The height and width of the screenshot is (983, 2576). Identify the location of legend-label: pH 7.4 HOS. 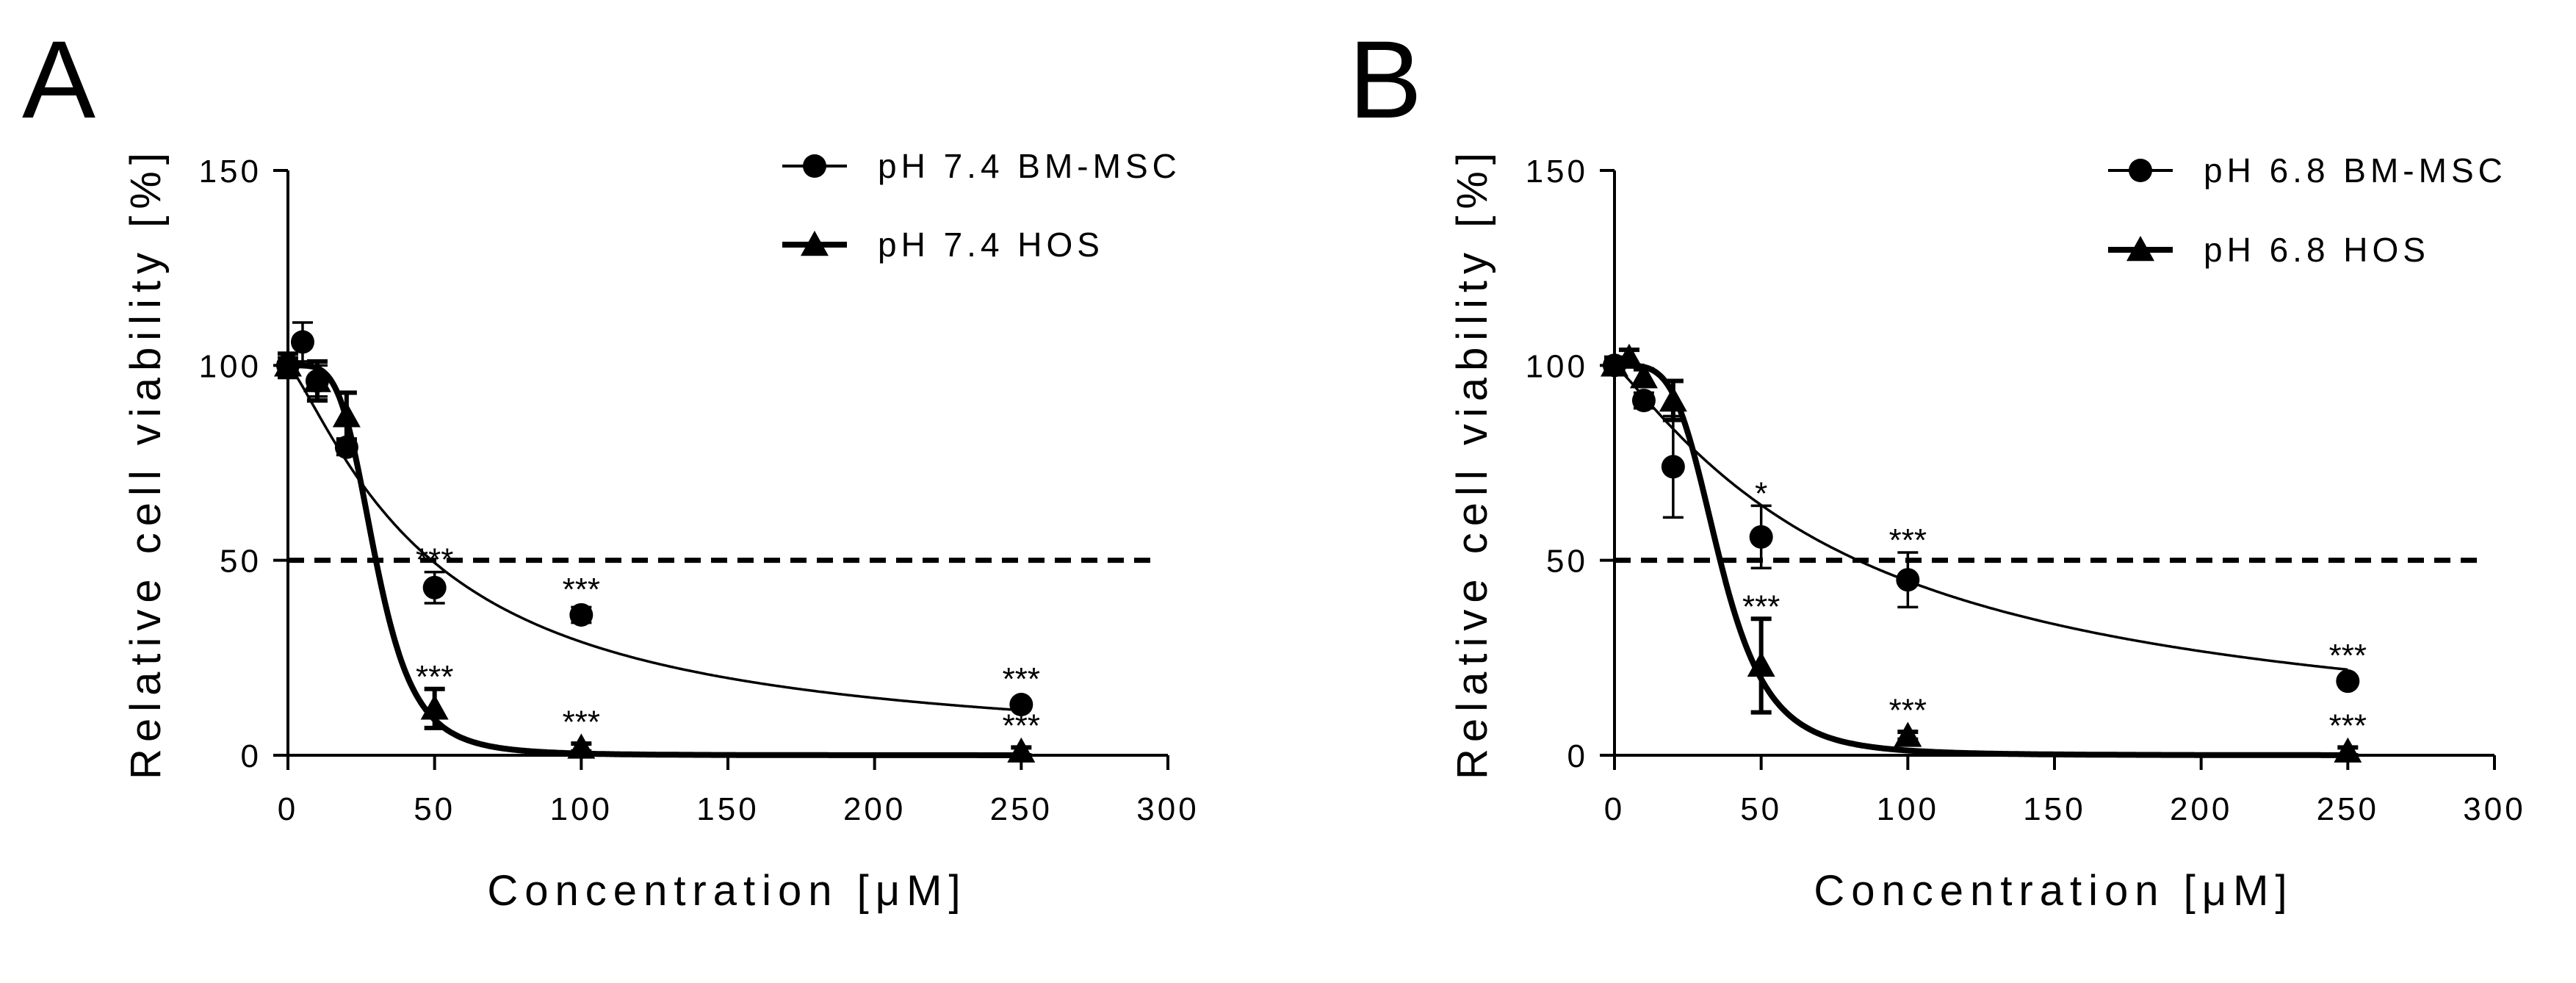
(991, 245).